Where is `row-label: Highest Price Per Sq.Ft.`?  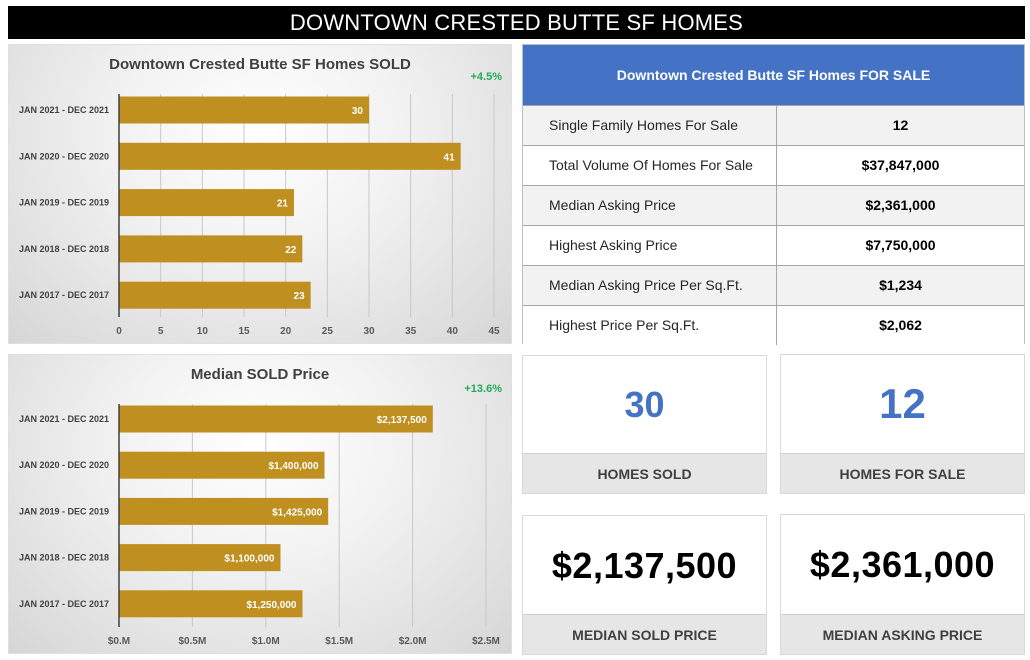
row-label: Highest Price Per Sq.Ft. is located at coordinates (650, 325).